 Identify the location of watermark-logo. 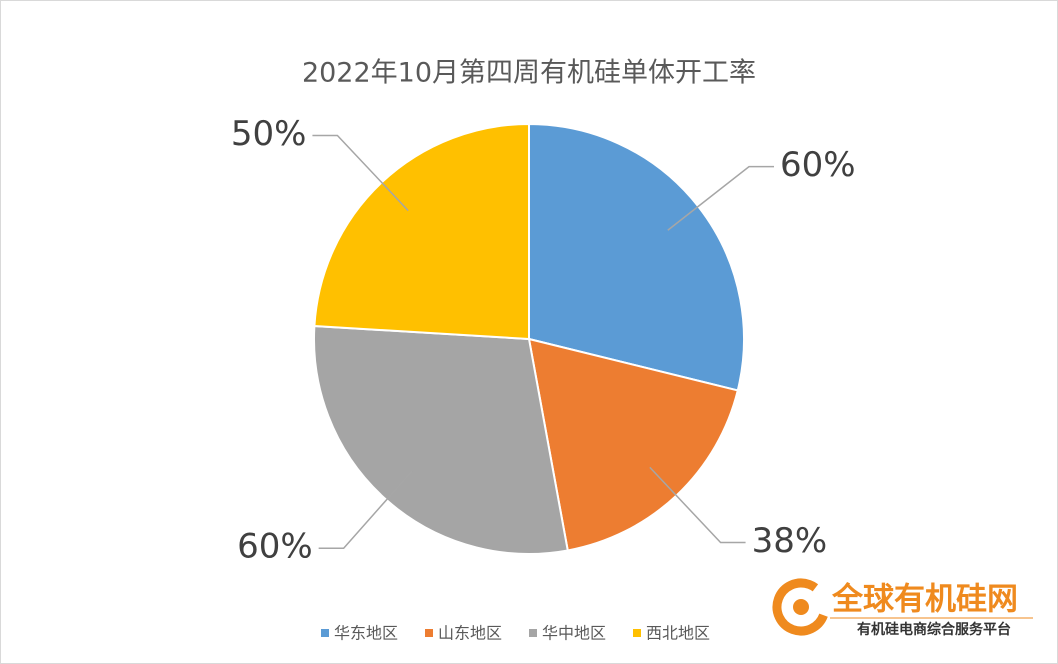
(801, 607).